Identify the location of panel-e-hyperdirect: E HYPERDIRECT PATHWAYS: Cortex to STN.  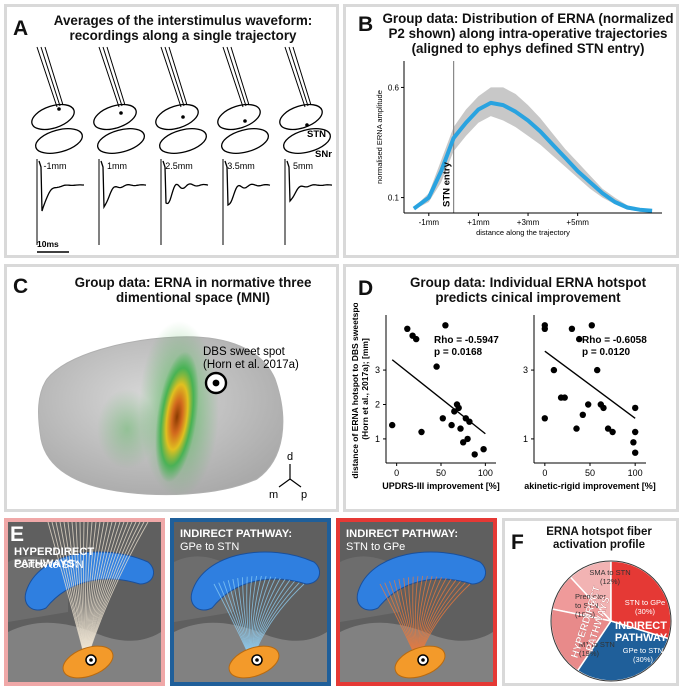
(84, 602).